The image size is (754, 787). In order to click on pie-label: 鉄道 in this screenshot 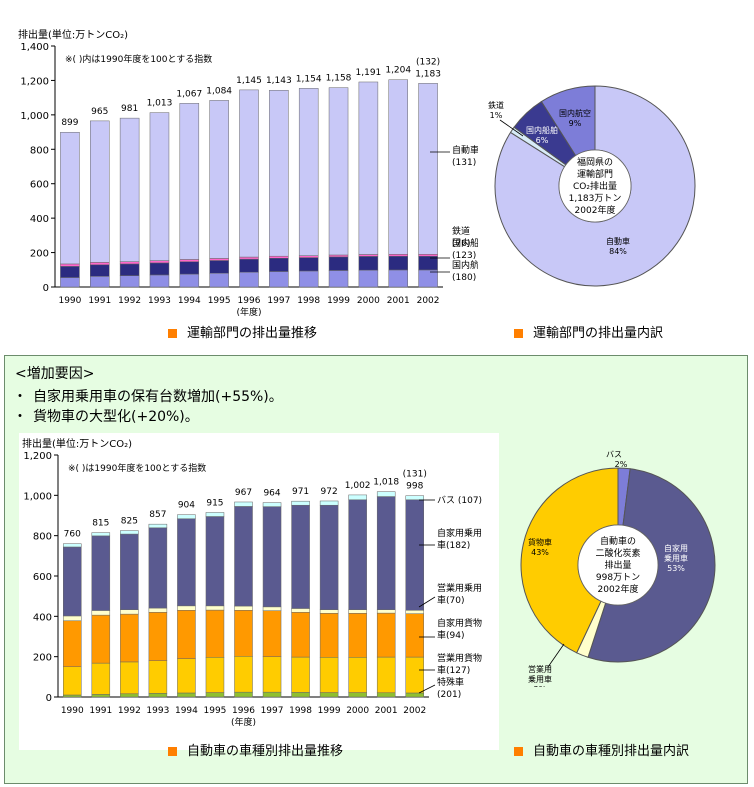, I will do `click(496, 105)`.